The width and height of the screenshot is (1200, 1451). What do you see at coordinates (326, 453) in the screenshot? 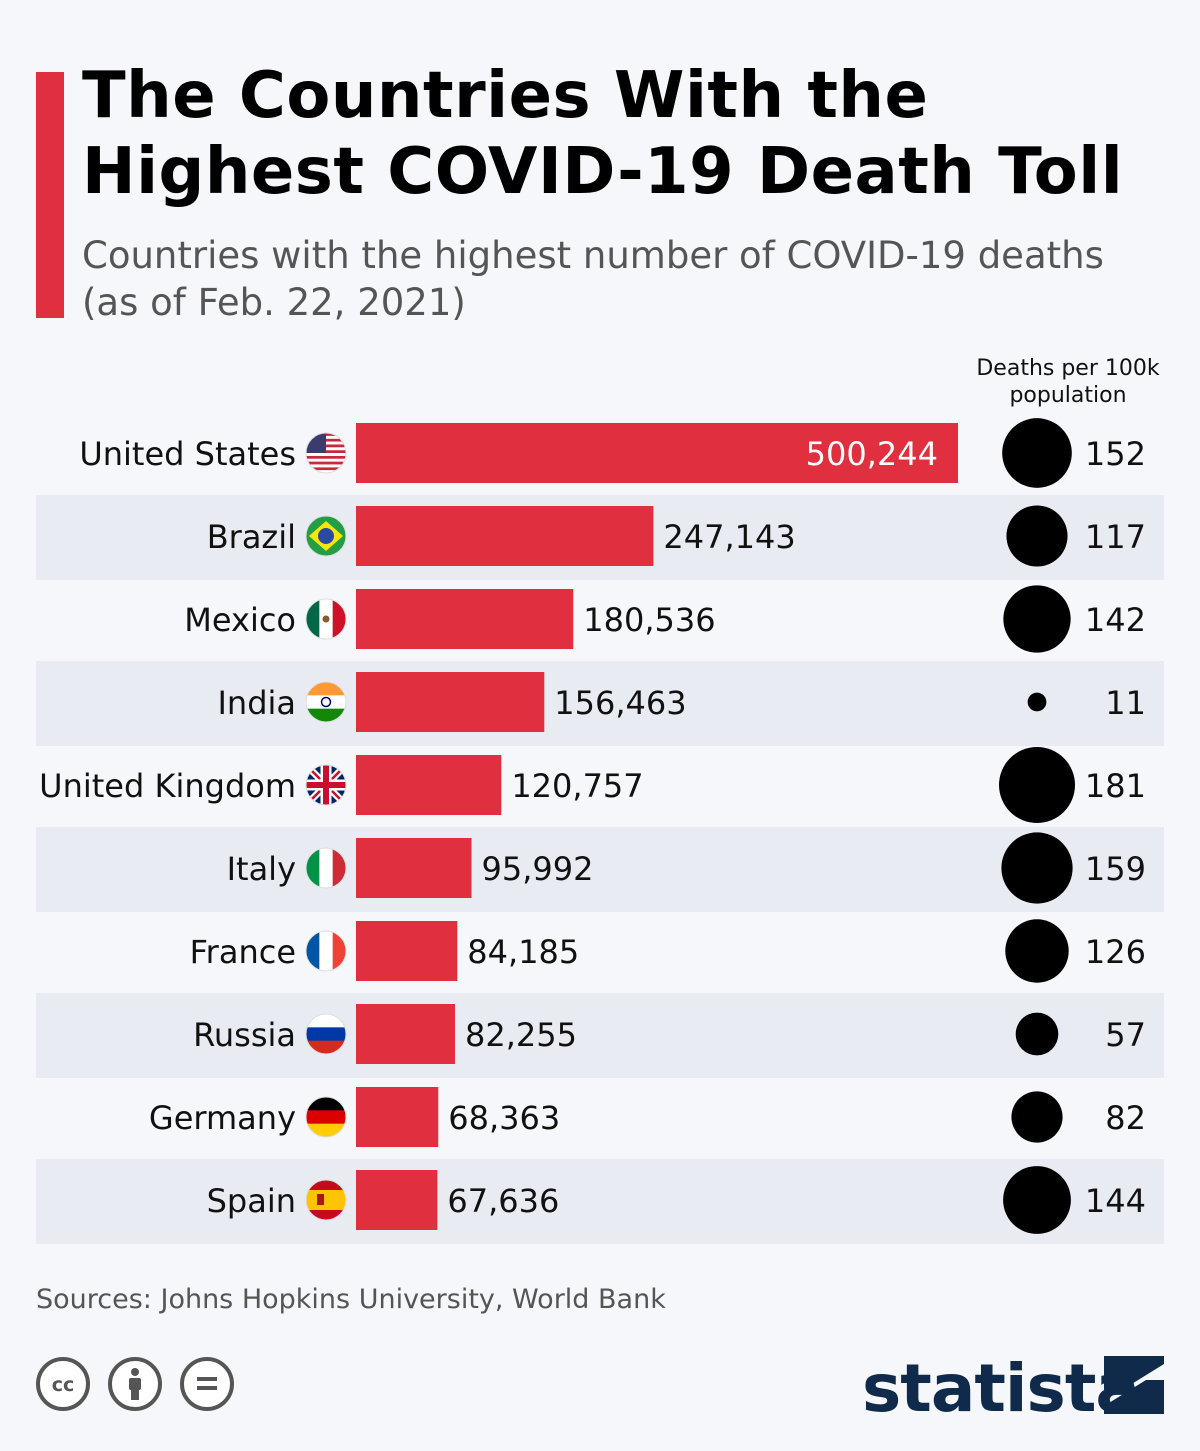
I see `us-flag-icon-border` at bounding box center [326, 453].